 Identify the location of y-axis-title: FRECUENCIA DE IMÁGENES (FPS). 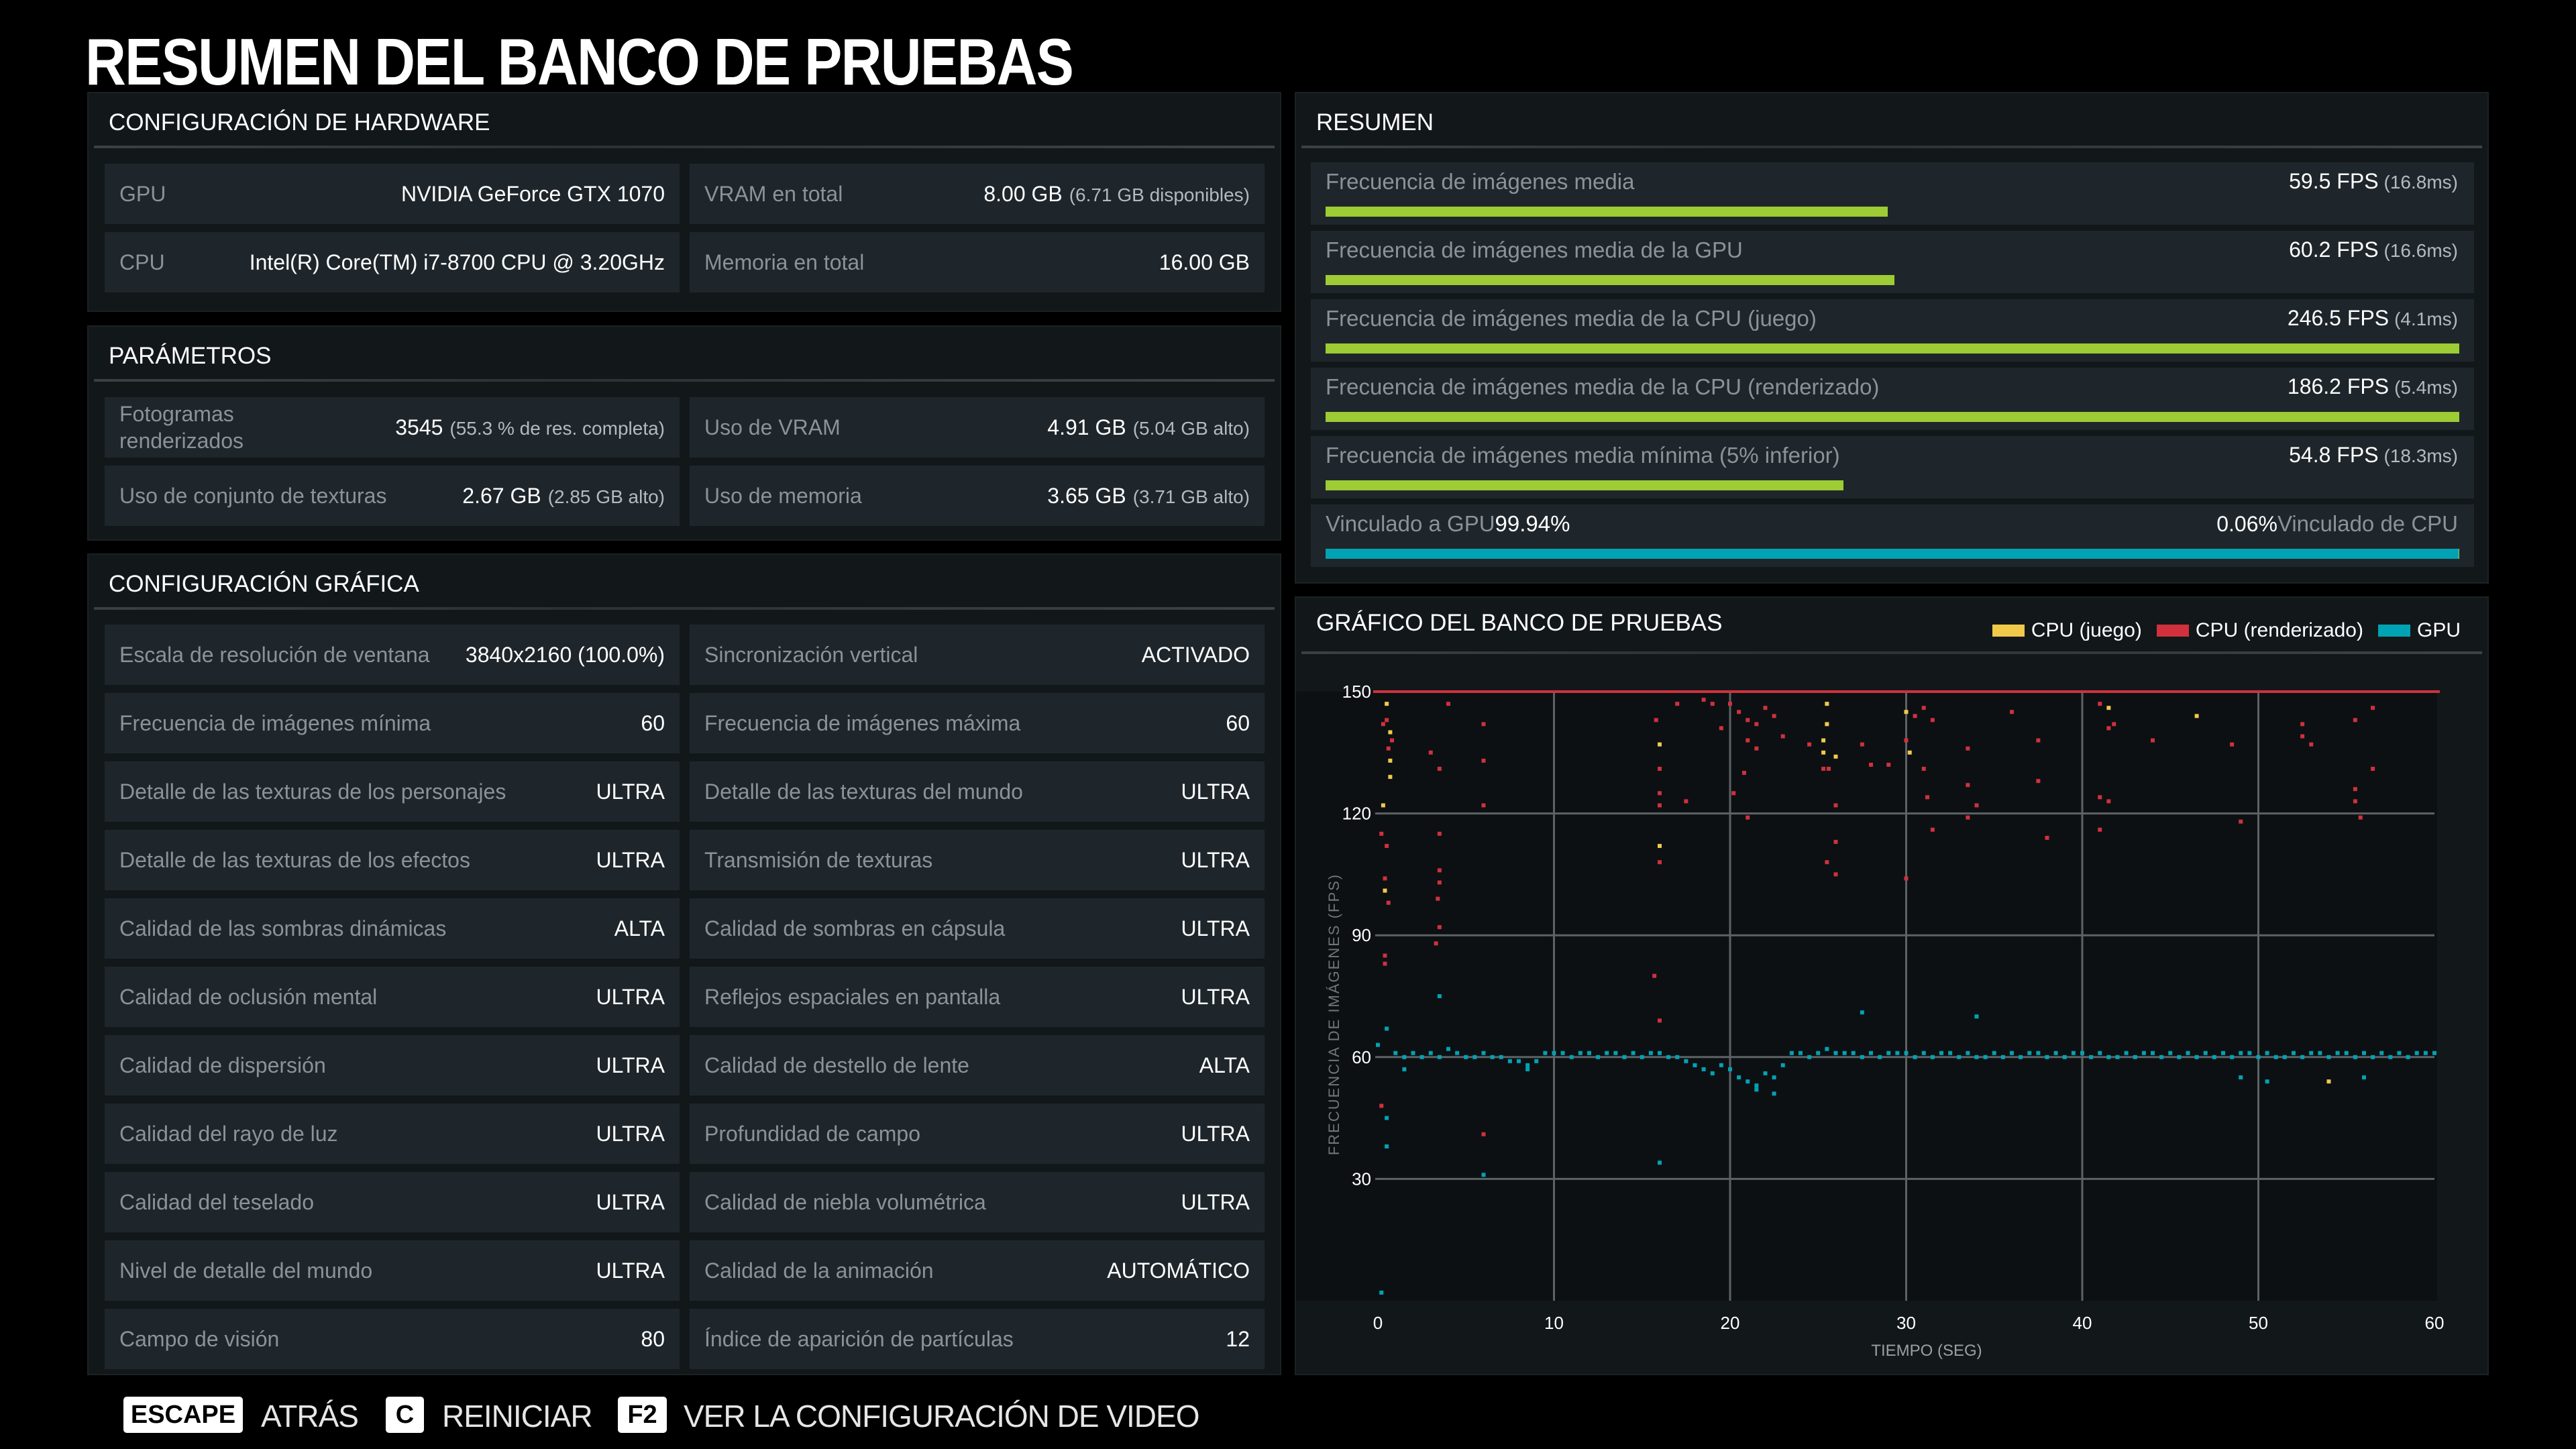
(1334, 1014).